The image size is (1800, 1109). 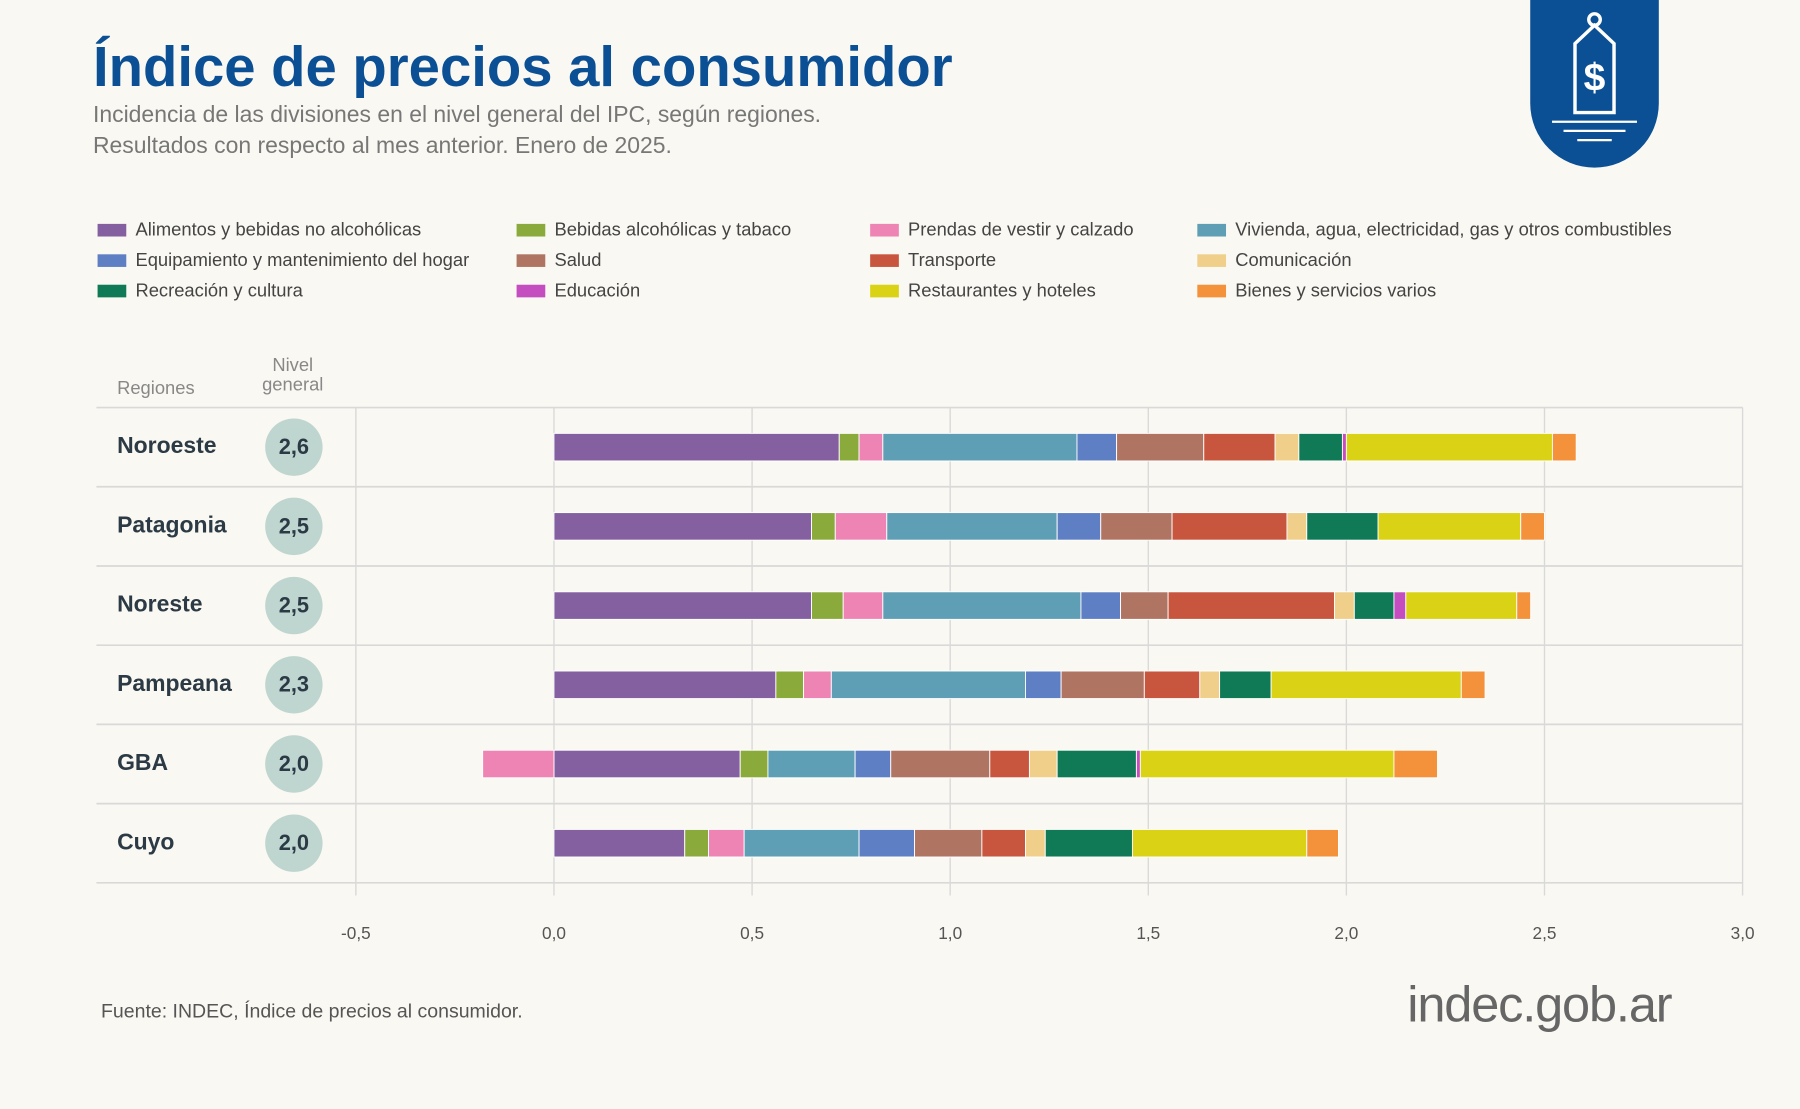 I want to click on level-label: 2,3, so click(x=294, y=684).